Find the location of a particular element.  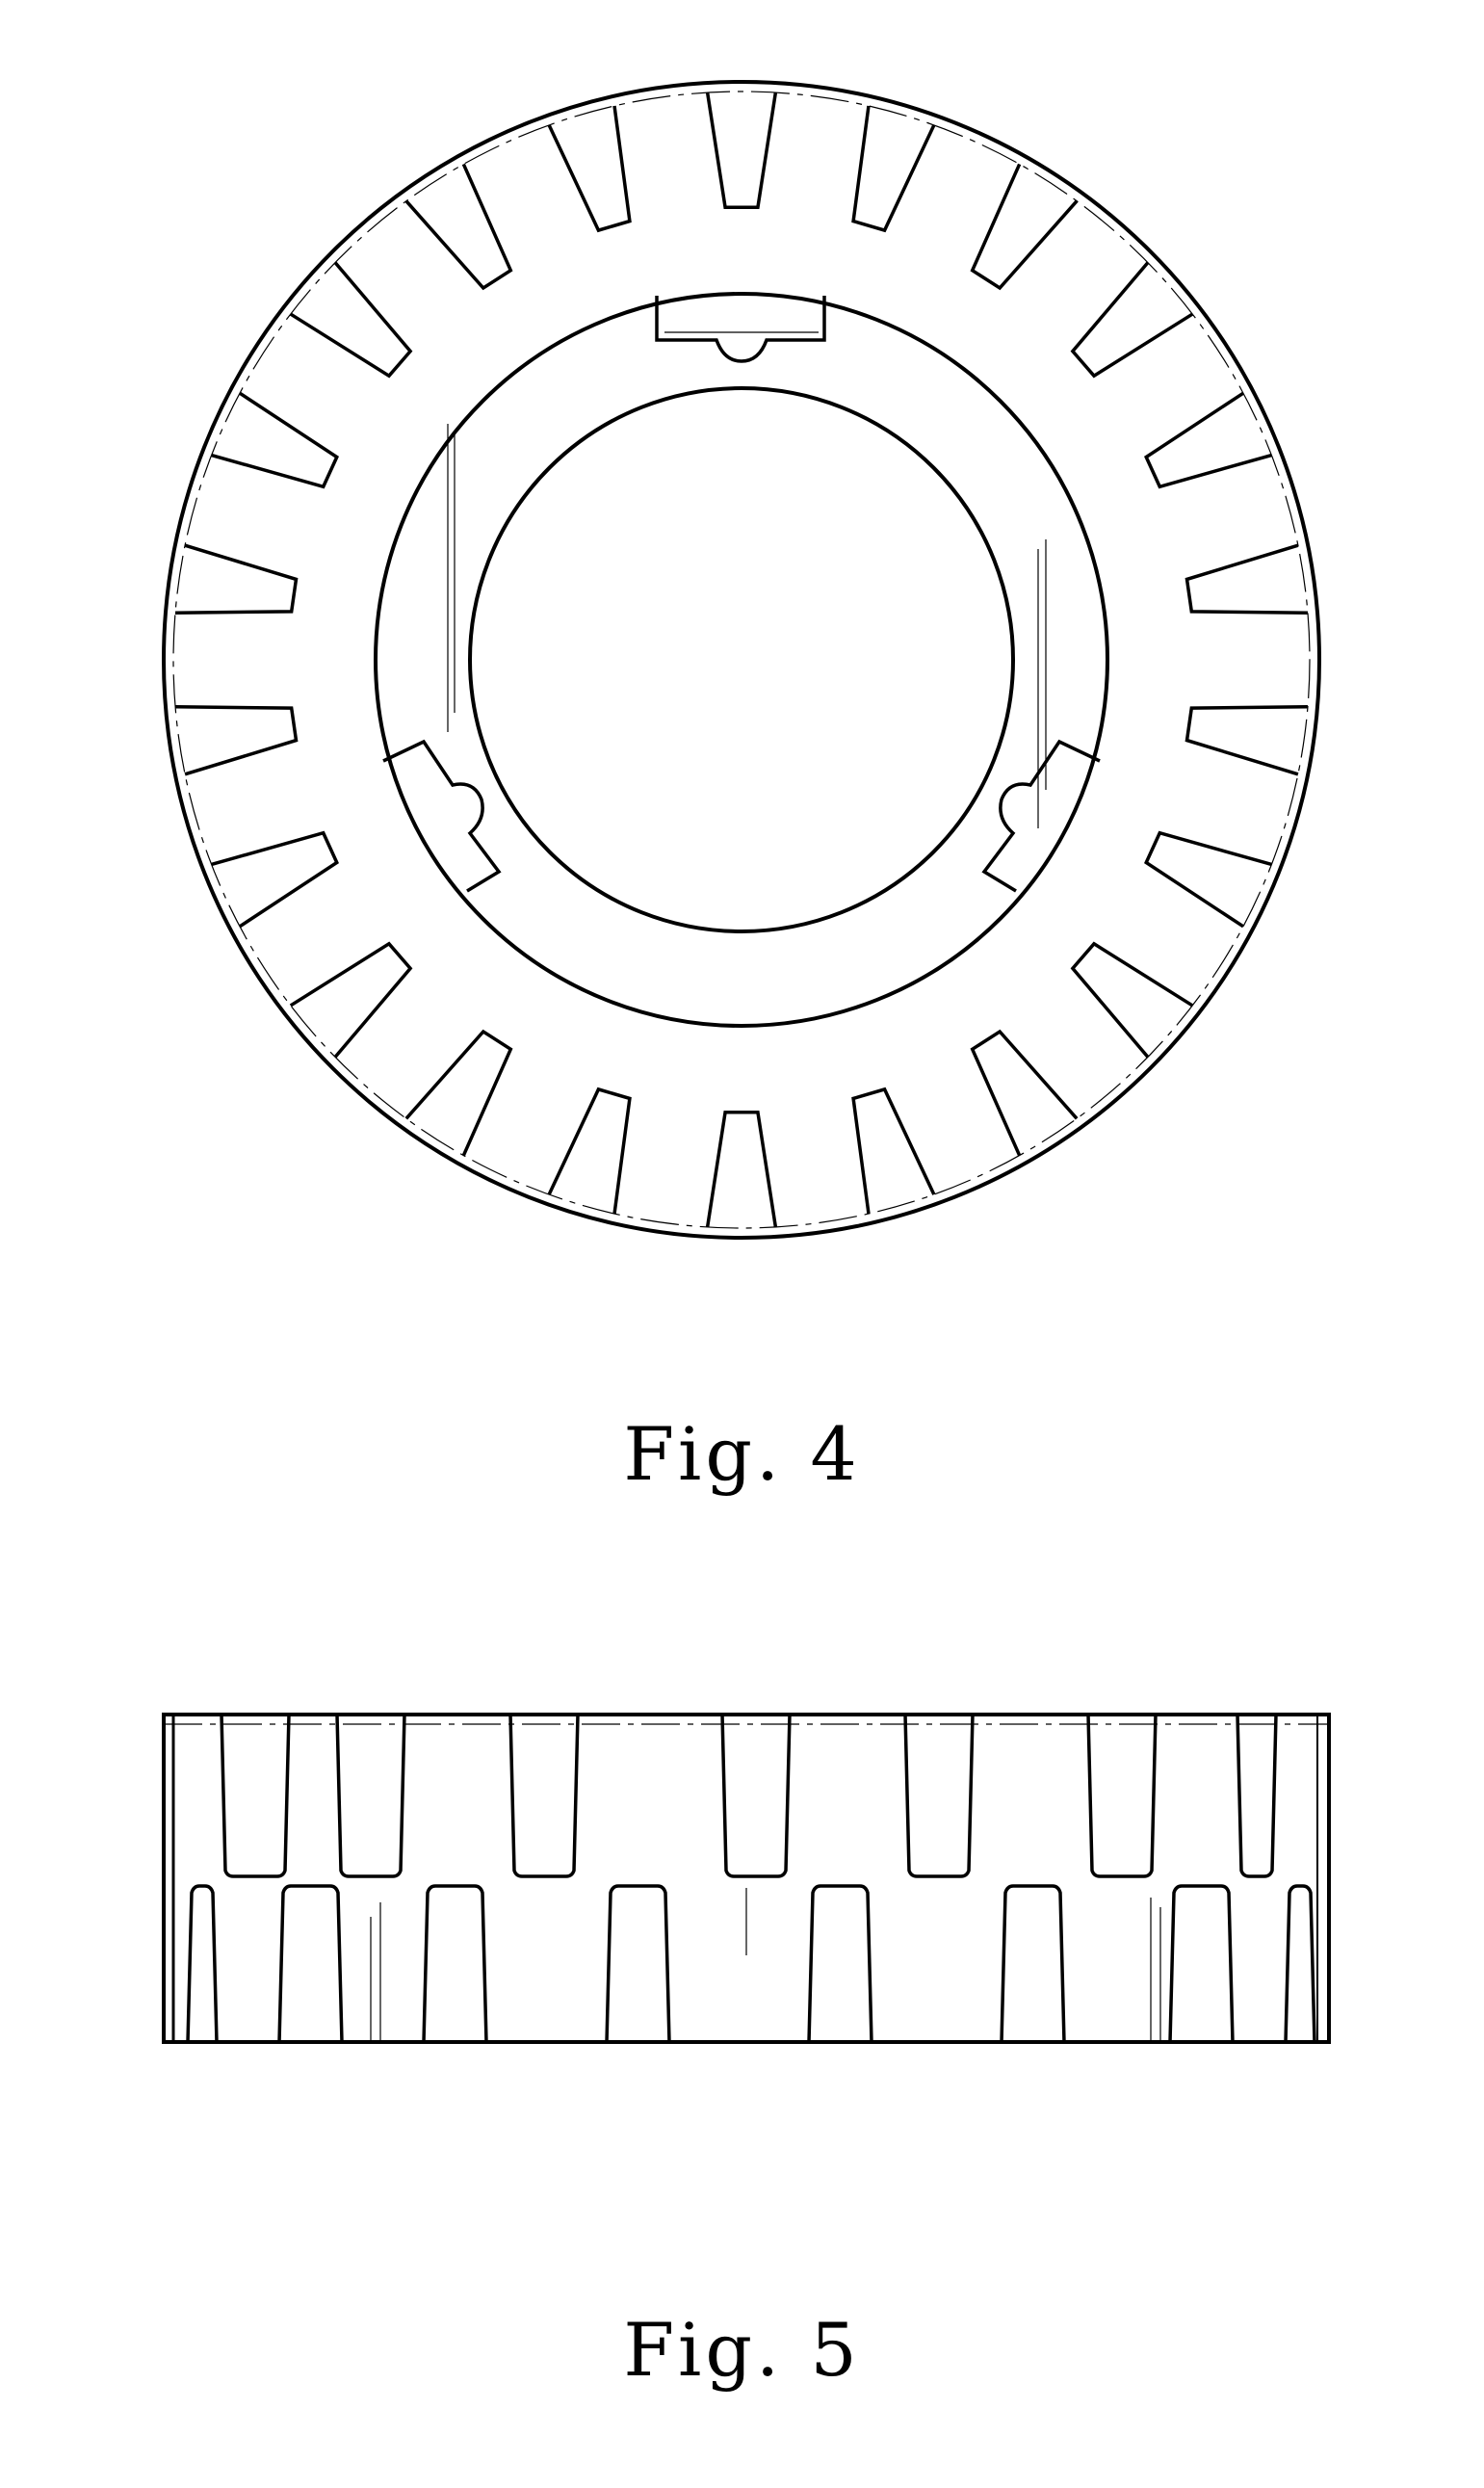

figure-4-caption: Fig. 4 is located at coordinates (742, 1454).